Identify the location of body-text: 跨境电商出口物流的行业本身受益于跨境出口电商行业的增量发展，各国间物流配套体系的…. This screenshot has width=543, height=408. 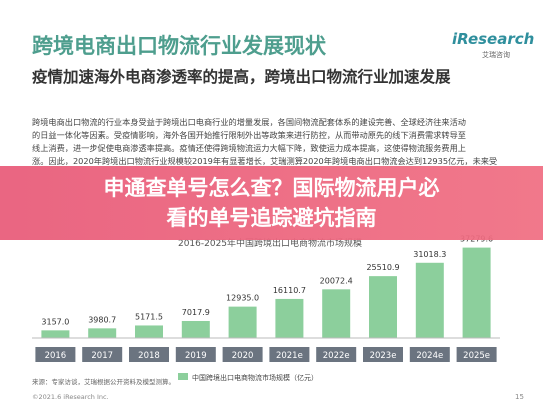
(264, 142).